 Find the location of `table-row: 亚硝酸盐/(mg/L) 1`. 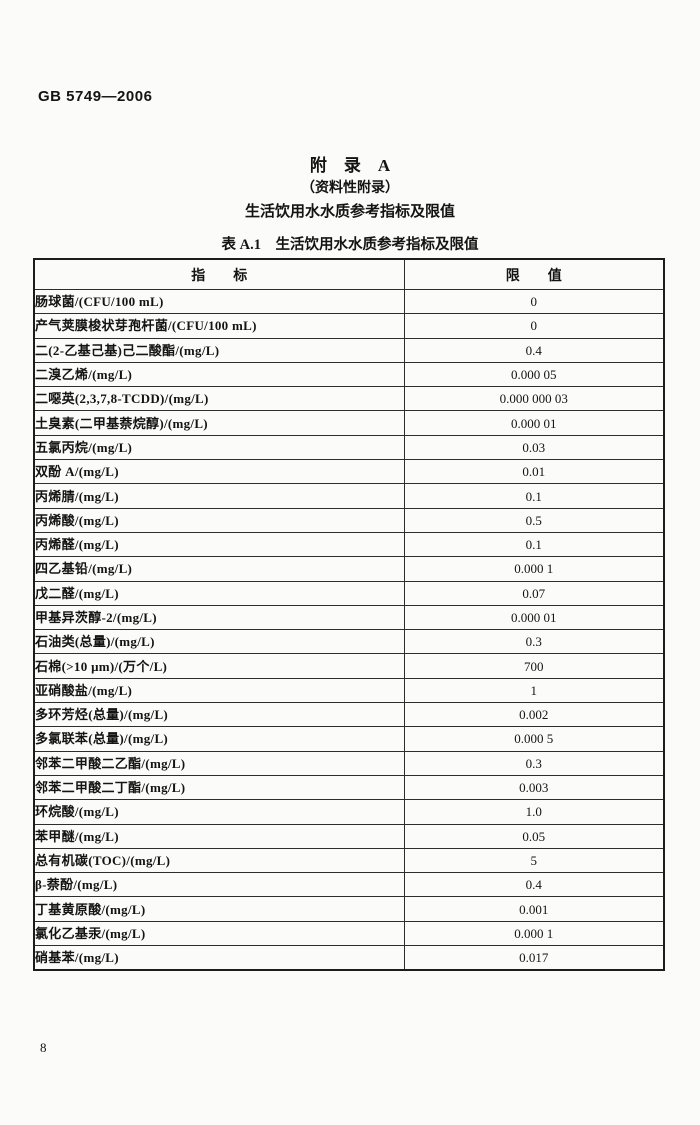

table-row: 亚硝酸盐/(mg/L) 1 is located at coordinates (349, 690).